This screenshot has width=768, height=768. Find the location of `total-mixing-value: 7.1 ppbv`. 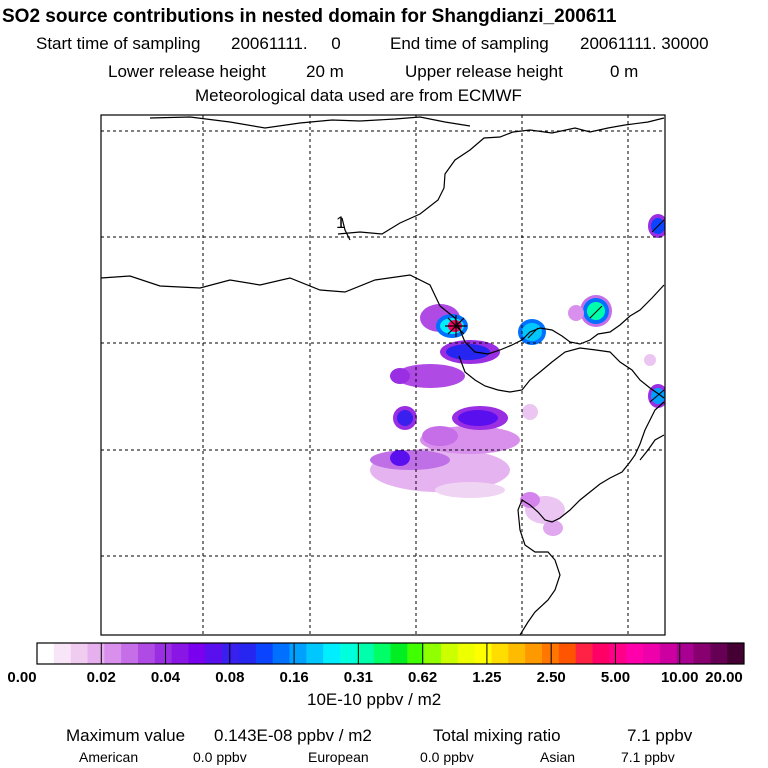

total-mixing-value: 7.1 ppbv is located at coordinates (660, 735).